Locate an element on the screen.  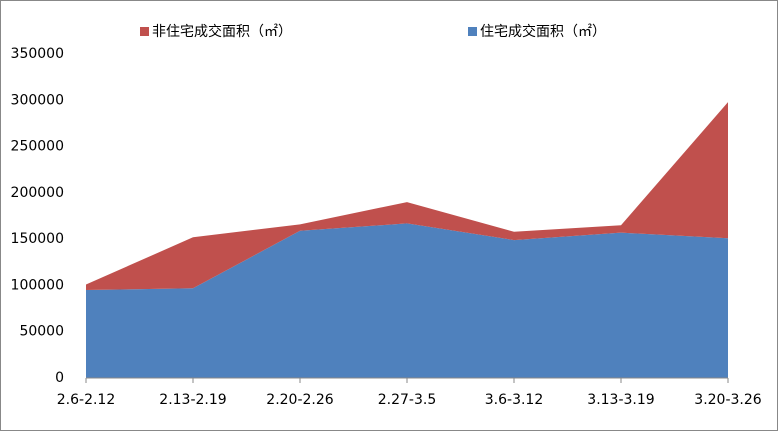
y-tick-label: 250000 is located at coordinates (37, 147).